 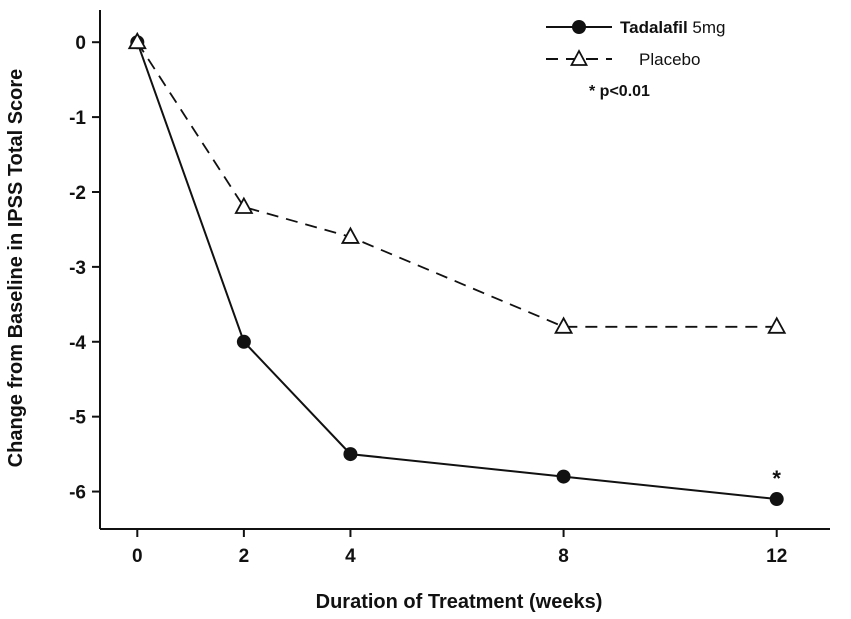 I want to click on x-tick-label: 8, so click(x=563, y=556).